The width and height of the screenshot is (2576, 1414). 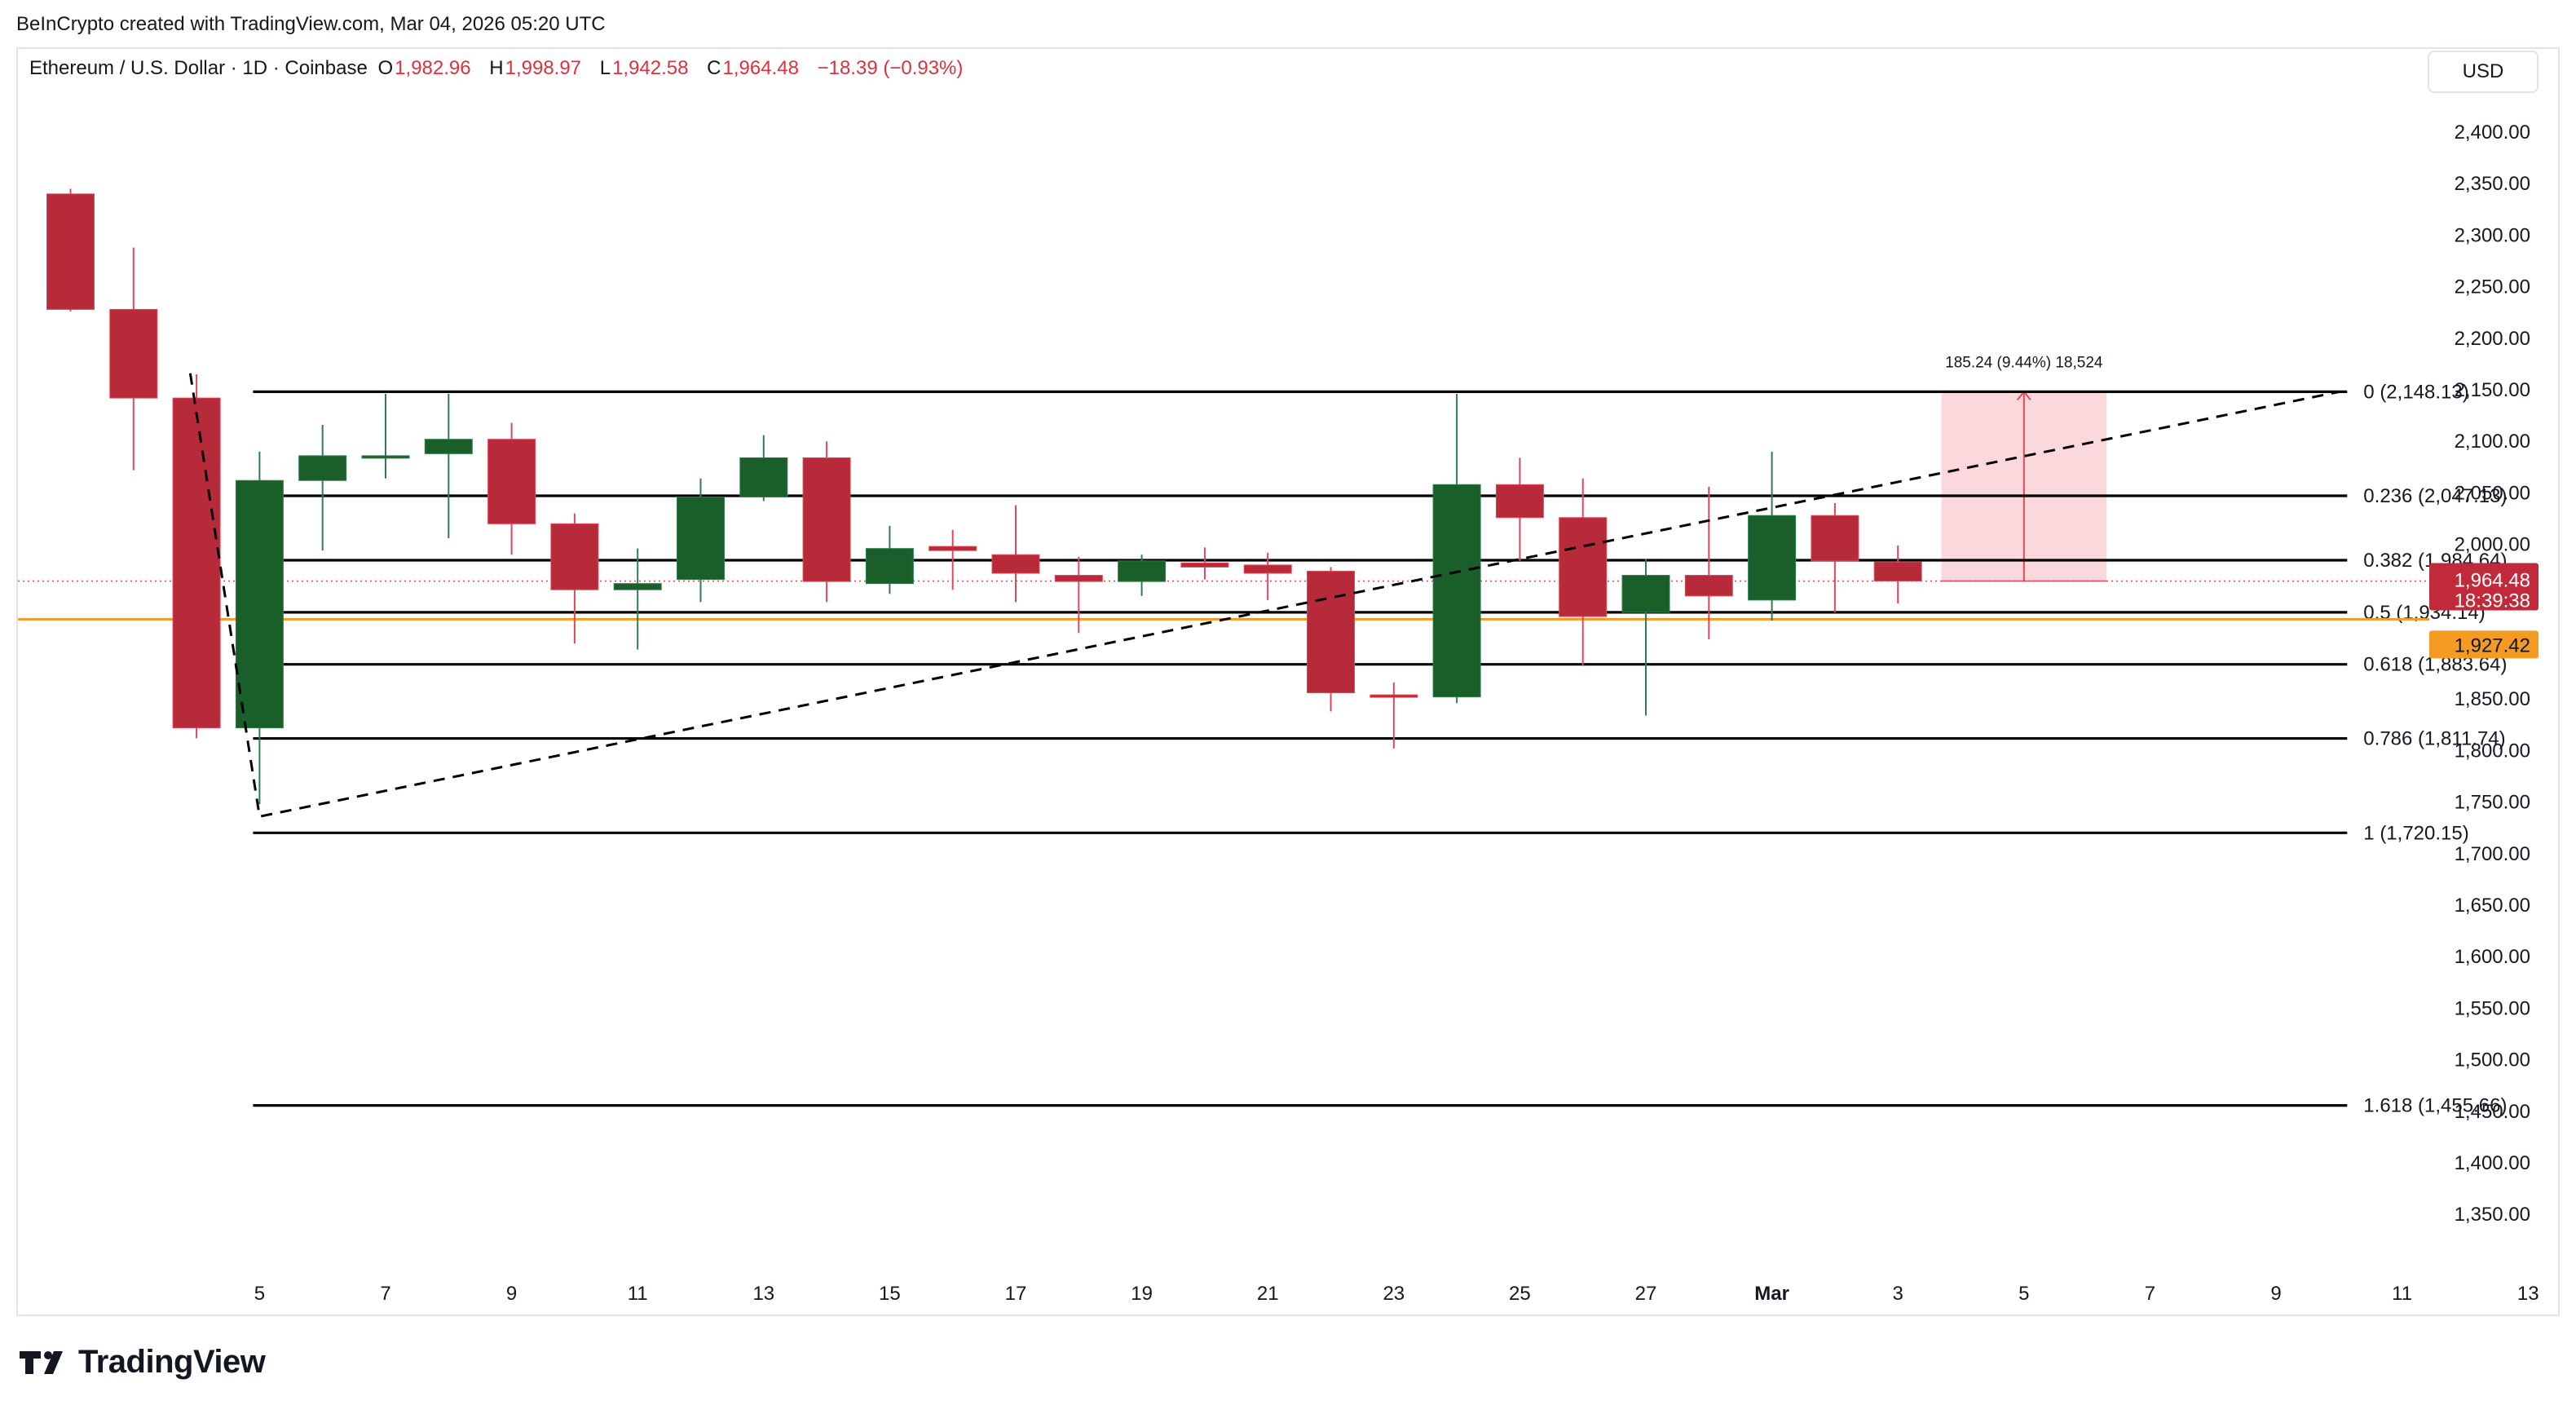 What do you see at coordinates (2492, 854) in the screenshot?
I see `y-axis-tick: 1,700.00` at bounding box center [2492, 854].